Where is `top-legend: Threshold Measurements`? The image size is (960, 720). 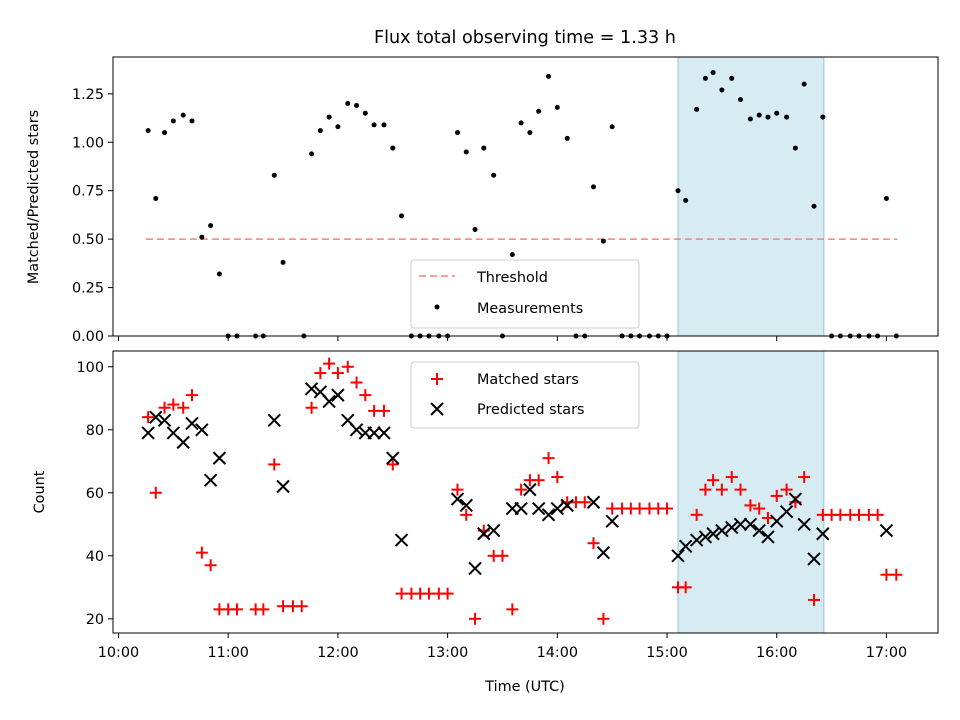 top-legend: Threshold Measurements is located at coordinates (525, 294).